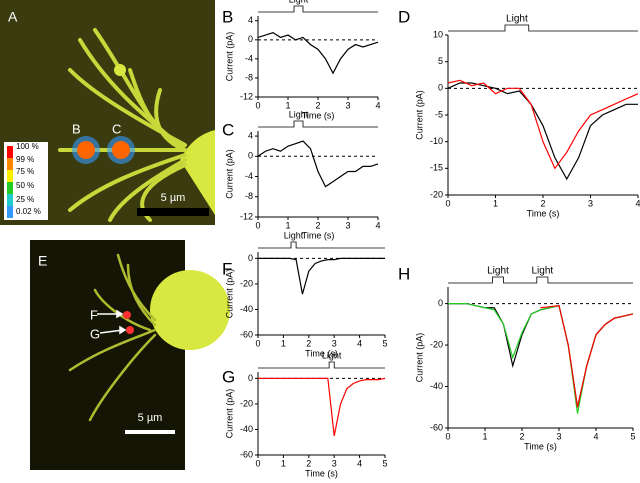 Image resolution: width=640 pixels, height=483 pixels. I want to click on panel-label: H, so click(404, 273).